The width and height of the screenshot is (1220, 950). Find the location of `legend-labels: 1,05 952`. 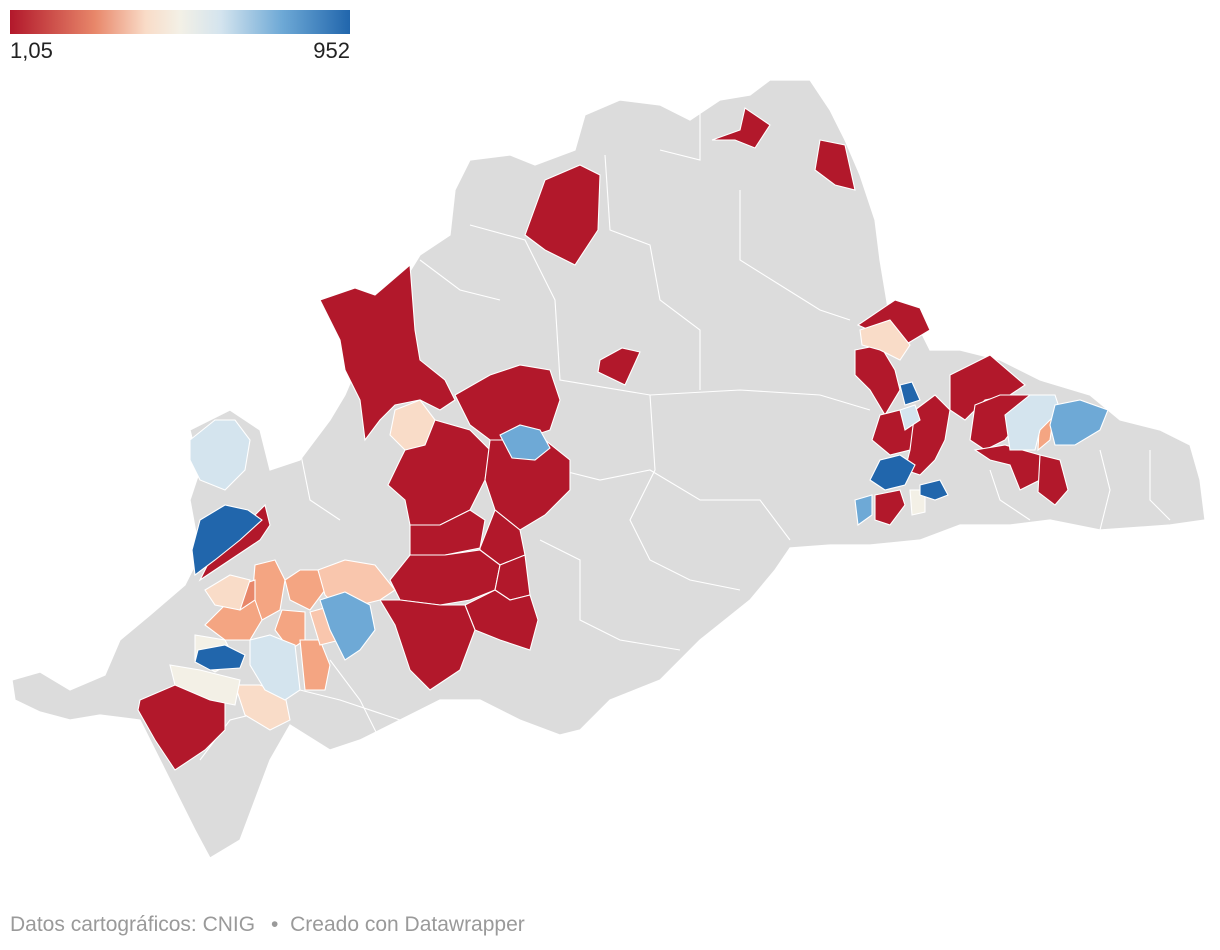

legend-labels: 1,05 952 is located at coordinates (180, 49).